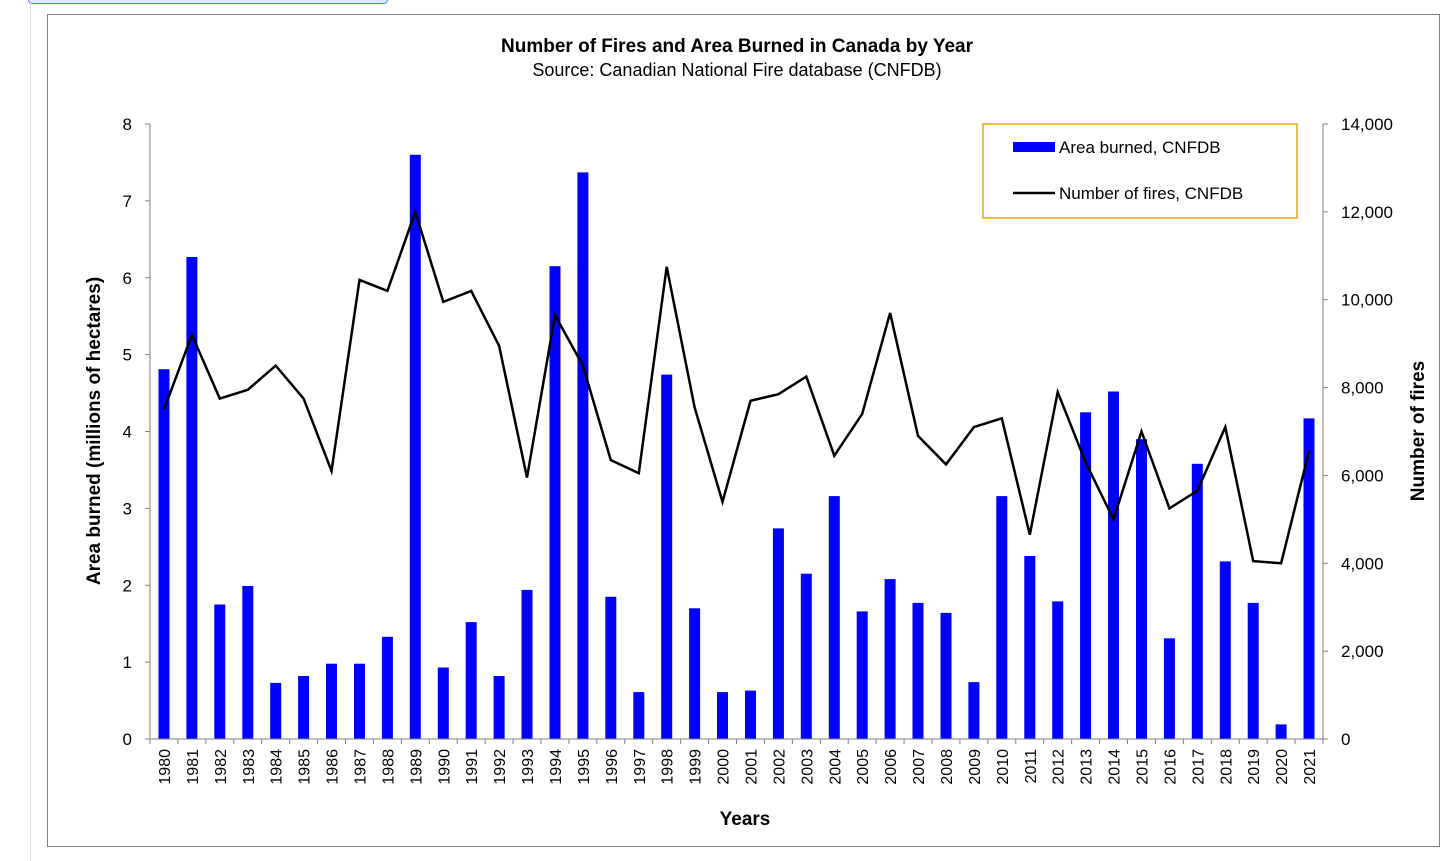 The height and width of the screenshot is (861, 1456). I want to click on x-tick-label: 2001, so click(752, 767).